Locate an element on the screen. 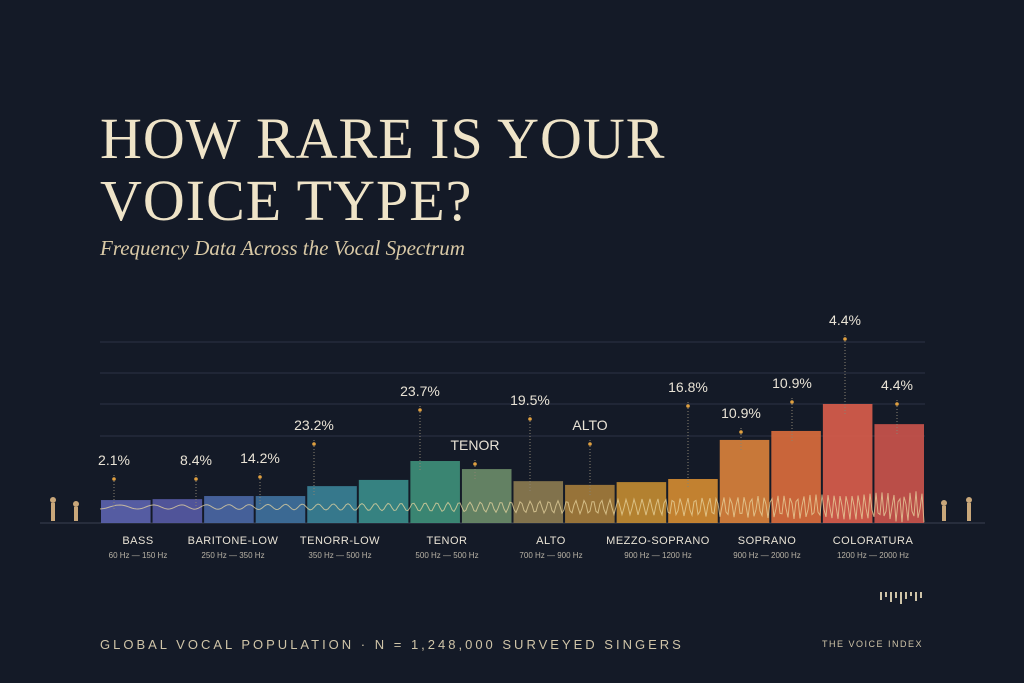 Image resolution: width=1024 pixels, height=683 pixels. waveform is located at coordinates (512, 507).